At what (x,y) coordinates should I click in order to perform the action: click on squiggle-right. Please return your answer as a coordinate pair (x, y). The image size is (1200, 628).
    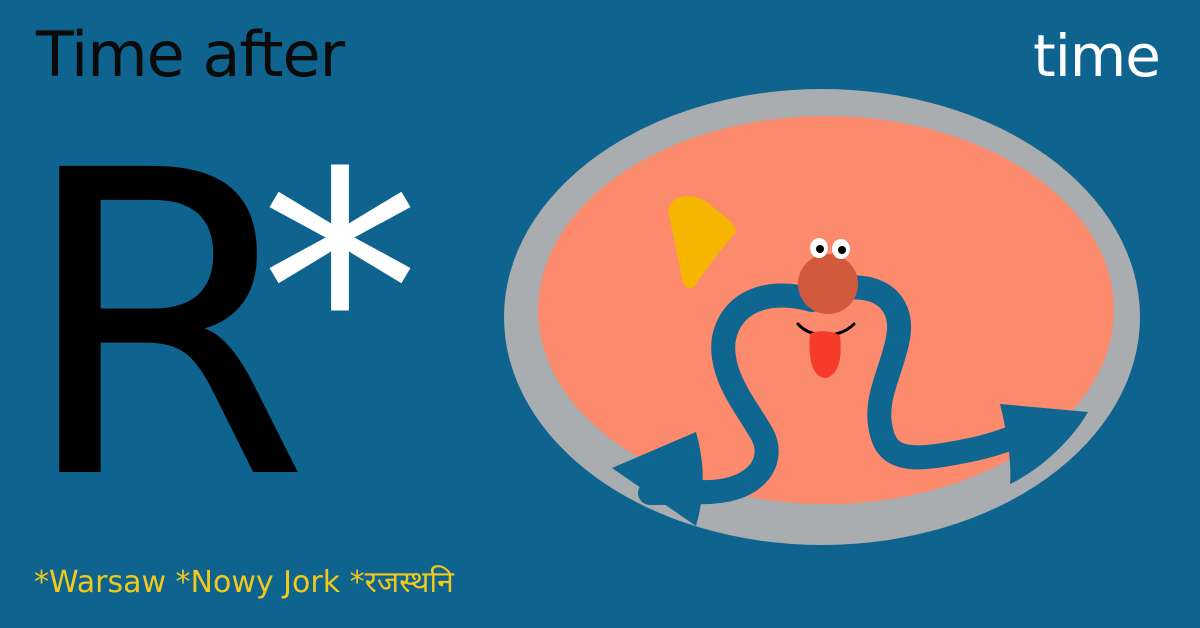
    Looking at the image, I should click on (943, 372).